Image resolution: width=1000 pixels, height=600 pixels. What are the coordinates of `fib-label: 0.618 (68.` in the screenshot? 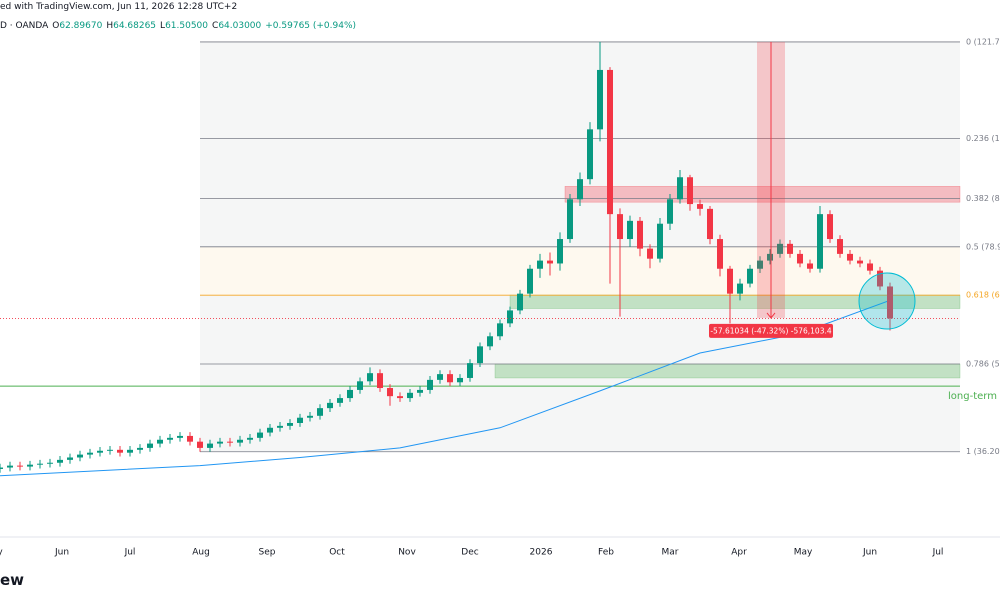 It's located at (983, 295).